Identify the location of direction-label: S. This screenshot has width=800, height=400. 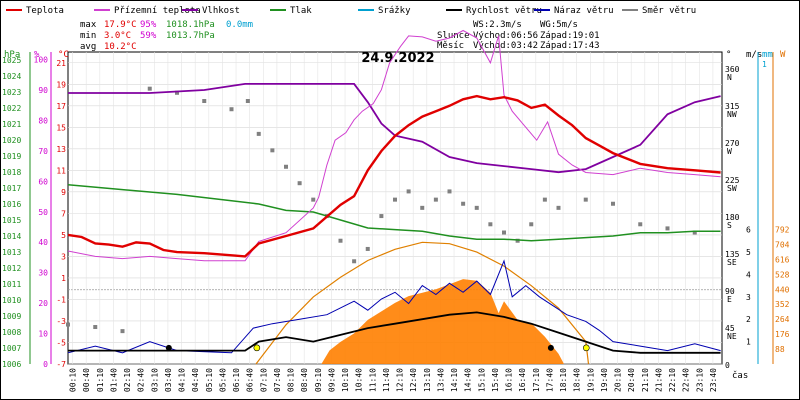
(729, 225).